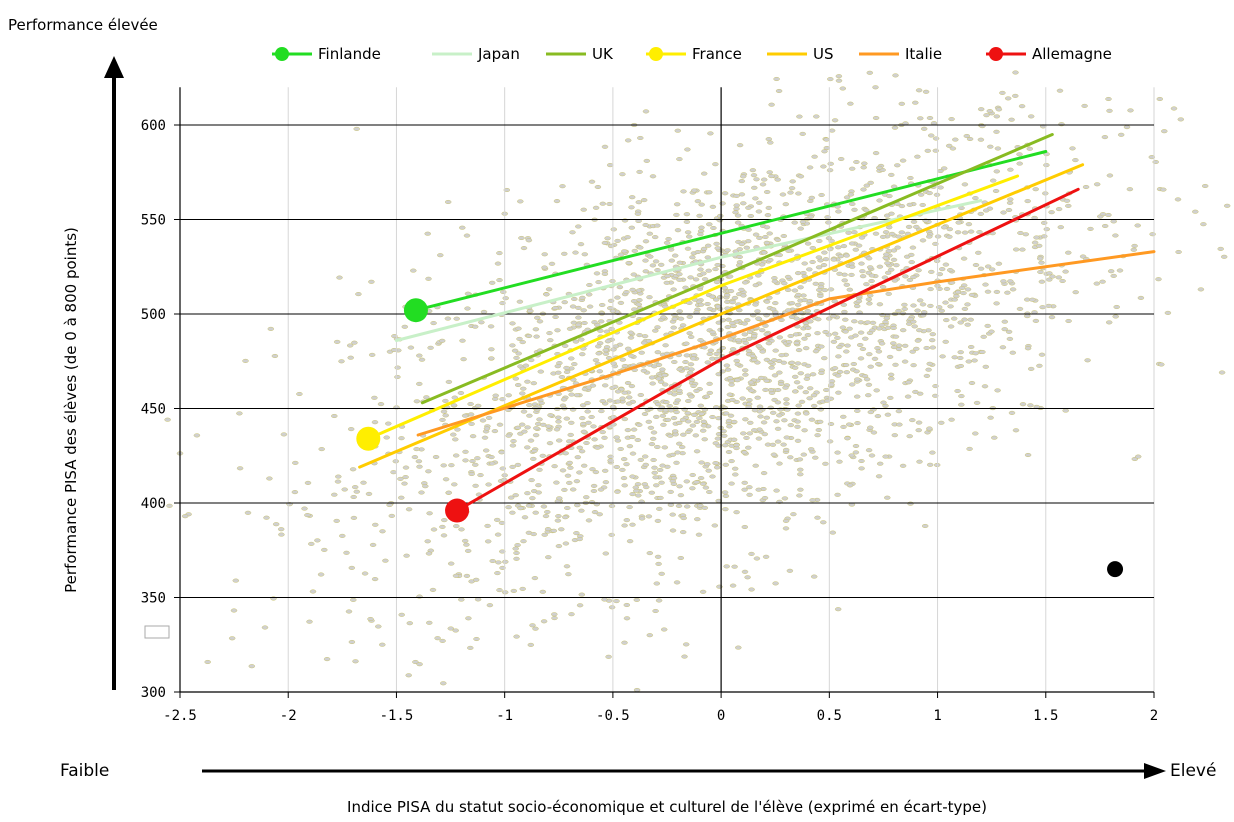  Describe the element at coordinates (83, 25) in the screenshot. I see `top-left-label: Performance élevée` at that location.